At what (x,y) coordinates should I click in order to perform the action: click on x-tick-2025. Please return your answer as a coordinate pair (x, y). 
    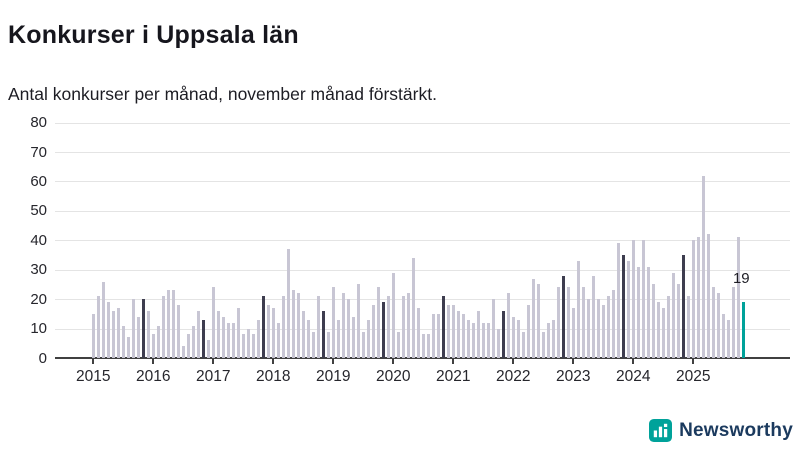
    Looking at the image, I should click on (693, 361).